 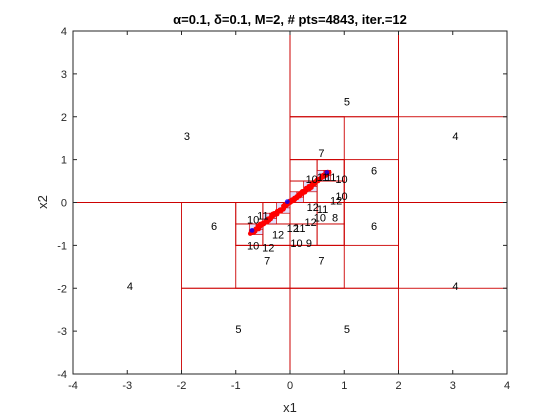 I want to click on y-tick-label: 0, so click(x=64, y=204).